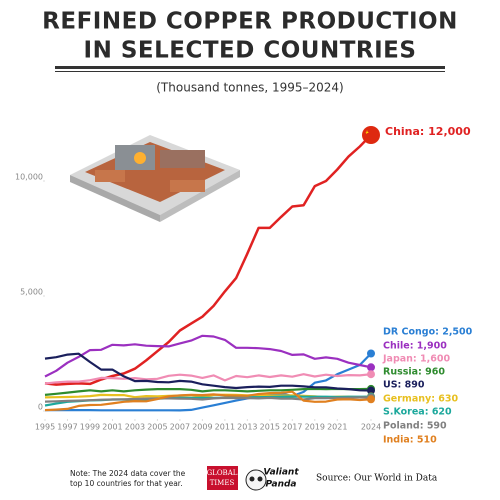 The height and width of the screenshot is (500, 500). Describe the element at coordinates (247, 427) in the screenshot. I see `x-tick-label: 2013` at that location.